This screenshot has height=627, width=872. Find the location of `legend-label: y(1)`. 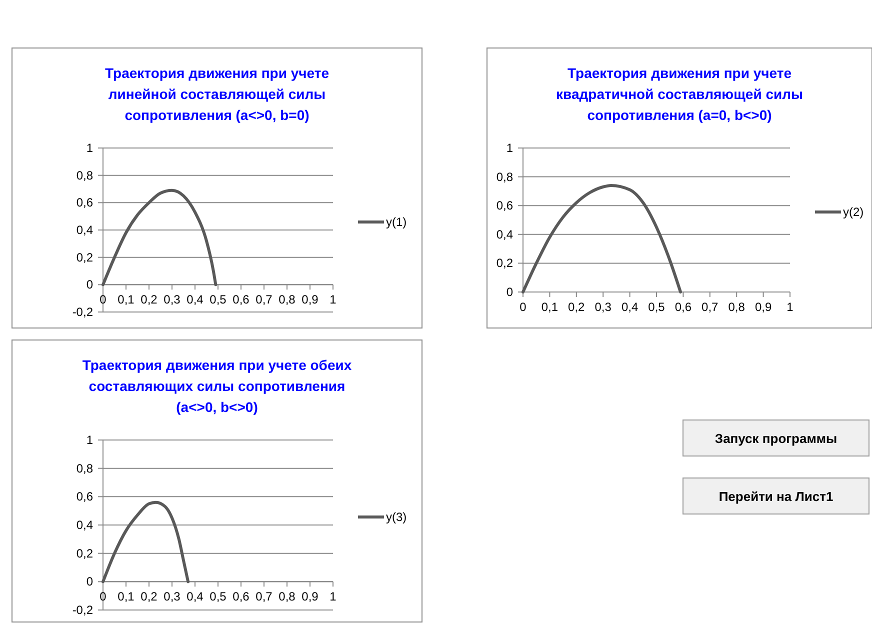

legend-label: y(1) is located at coordinates (396, 222).